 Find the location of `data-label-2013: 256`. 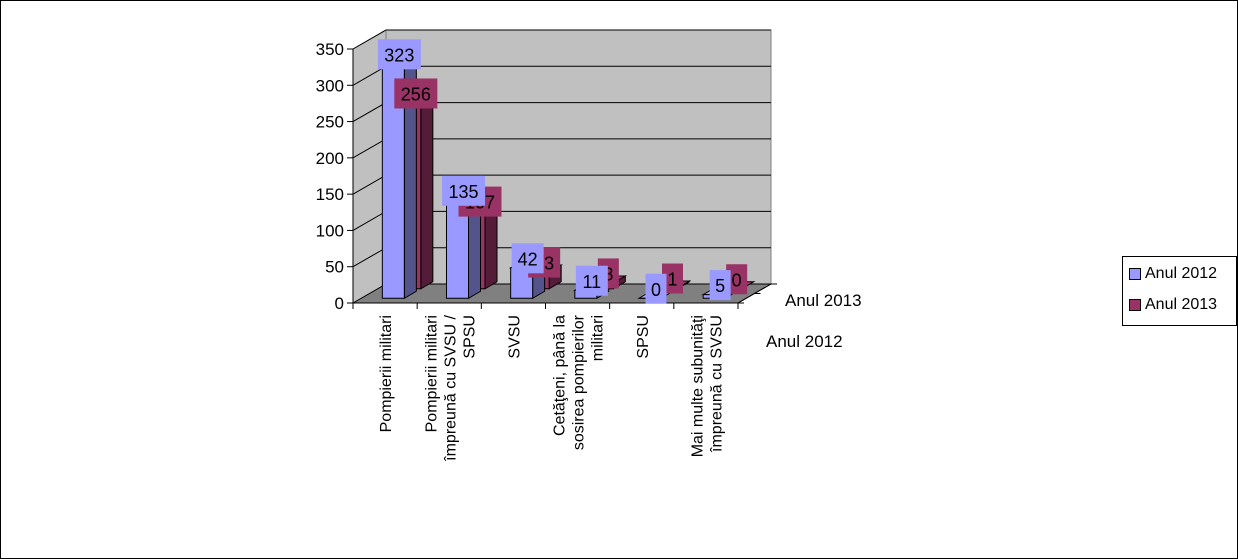

data-label-2013: 256 is located at coordinates (416, 94).